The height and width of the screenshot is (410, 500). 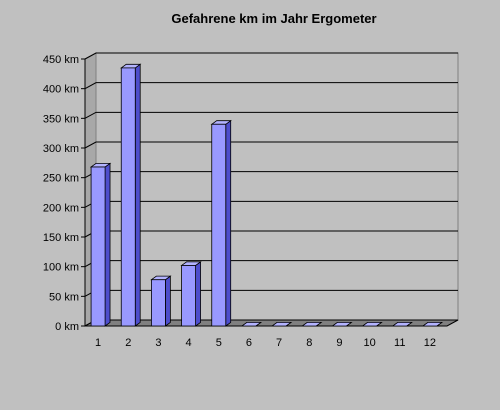 I want to click on y-tick-label: 50 km, so click(x=64, y=297).